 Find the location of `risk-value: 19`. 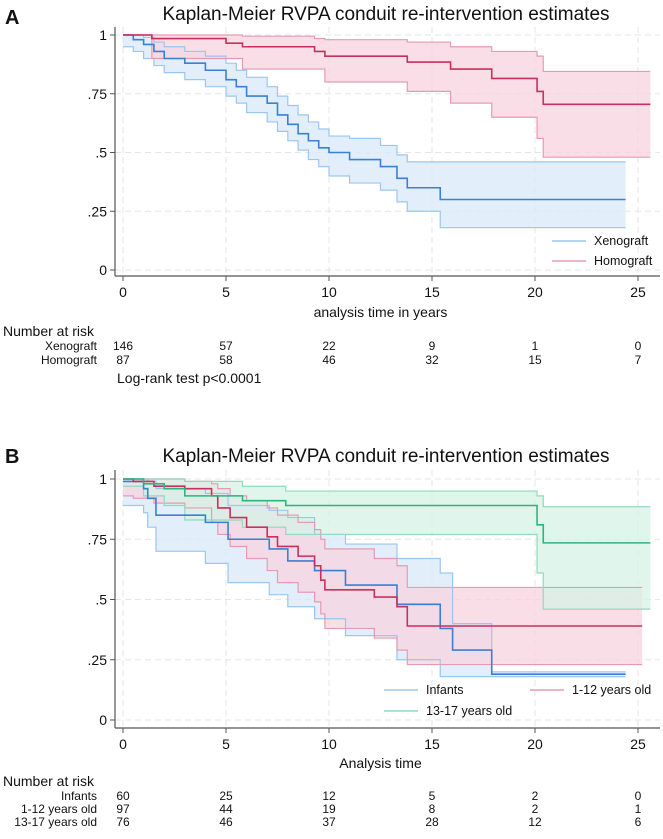

risk-value: 19 is located at coordinates (329, 809).